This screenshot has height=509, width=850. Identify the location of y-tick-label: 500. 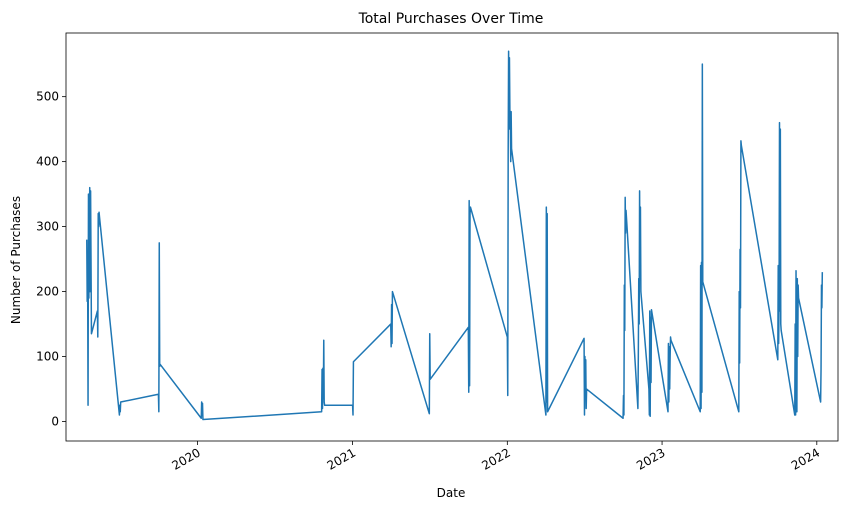
(47, 97).